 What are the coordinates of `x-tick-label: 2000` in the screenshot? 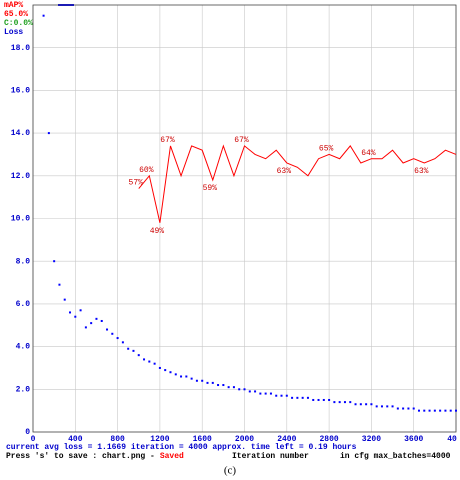 It's located at (244, 439).